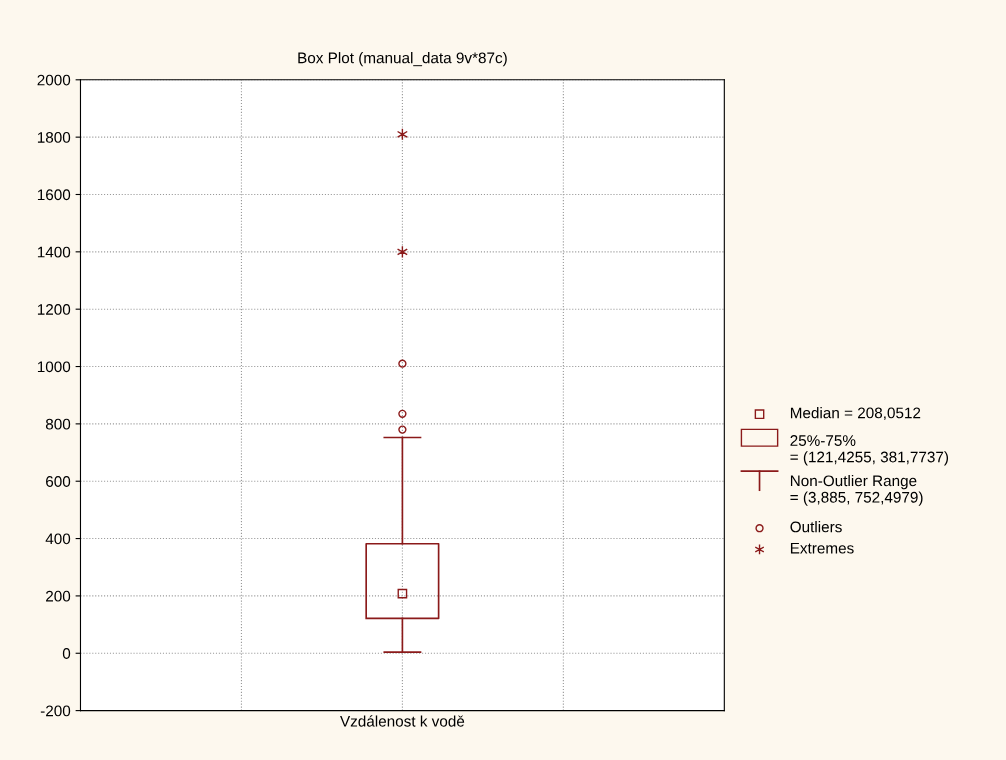  Describe the element at coordinates (869, 450) in the screenshot. I see `text: 25%-75% = (121,4255, 381,7737)` at that location.